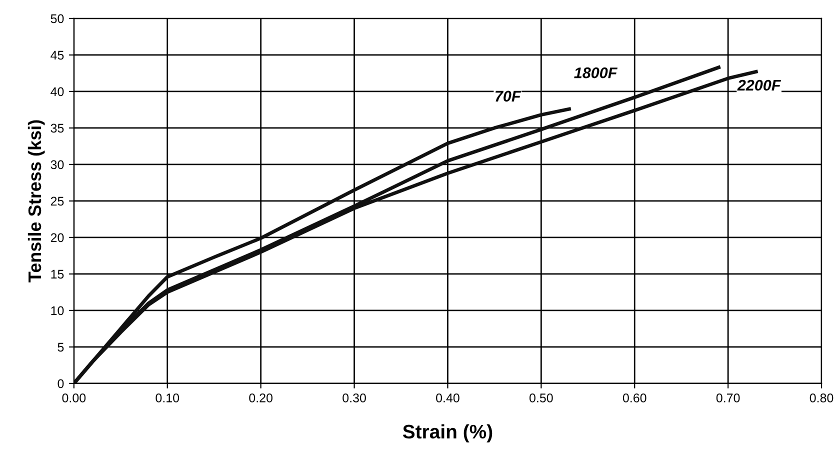  Describe the element at coordinates (728, 398) in the screenshot. I see `x-tick-label: 0.70` at that location.